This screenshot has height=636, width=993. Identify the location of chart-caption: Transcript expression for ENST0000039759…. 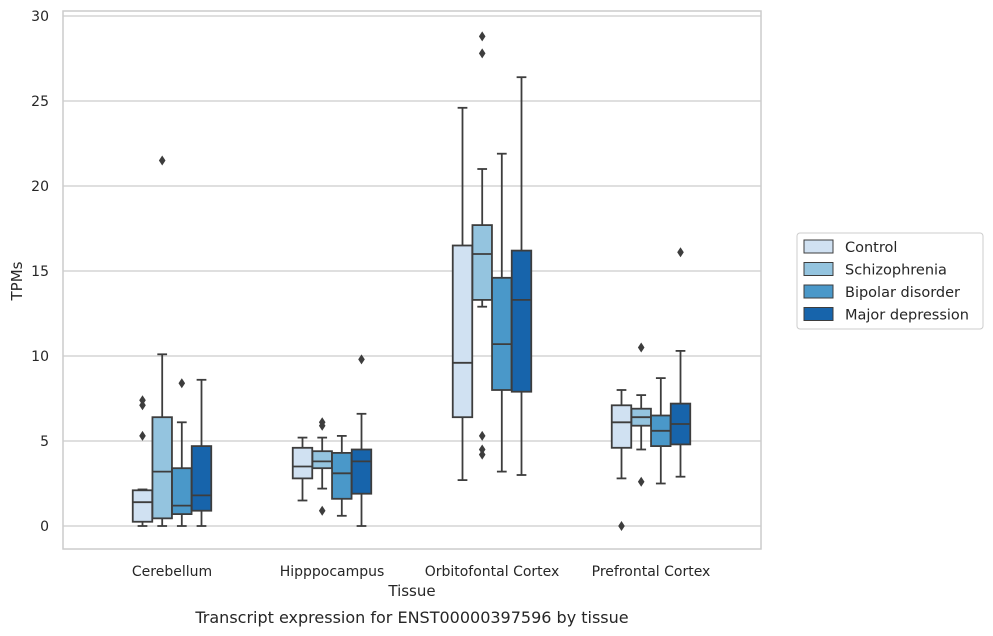
(411, 617).